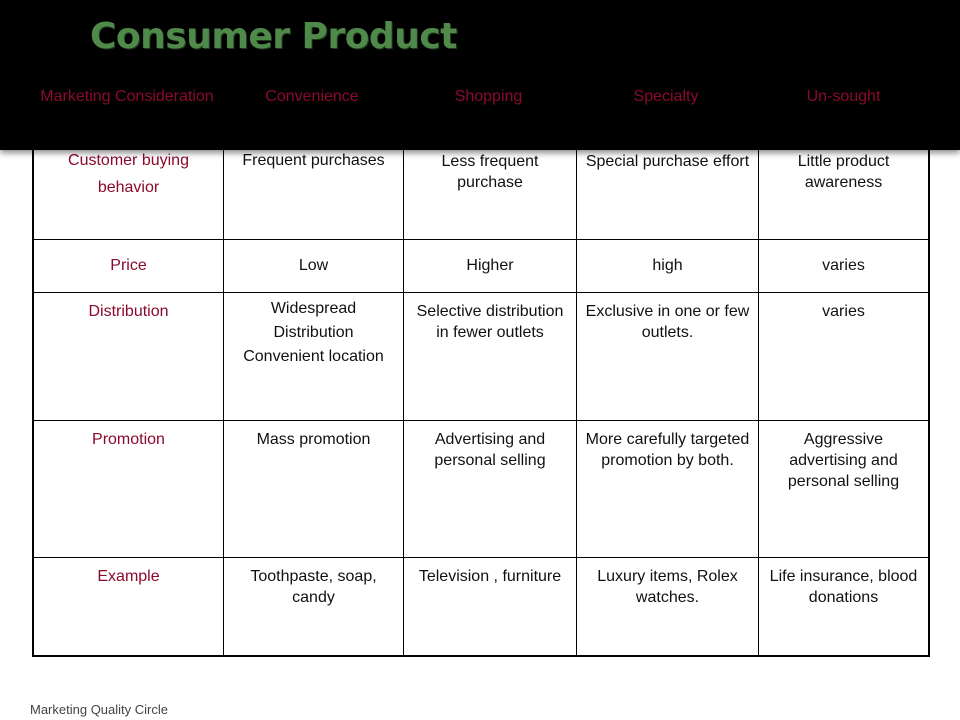 This screenshot has width=960, height=720. What do you see at coordinates (129, 266) in the screenshot?
I see `row-label-price: Price` at bounding box center [129, 266].